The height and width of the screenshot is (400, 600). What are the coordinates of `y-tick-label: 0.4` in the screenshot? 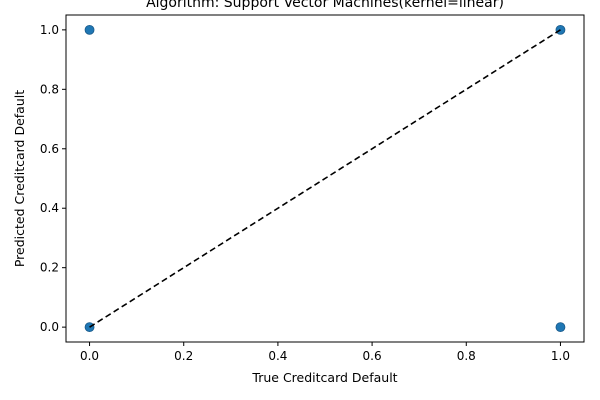 It's located at (49, 208).